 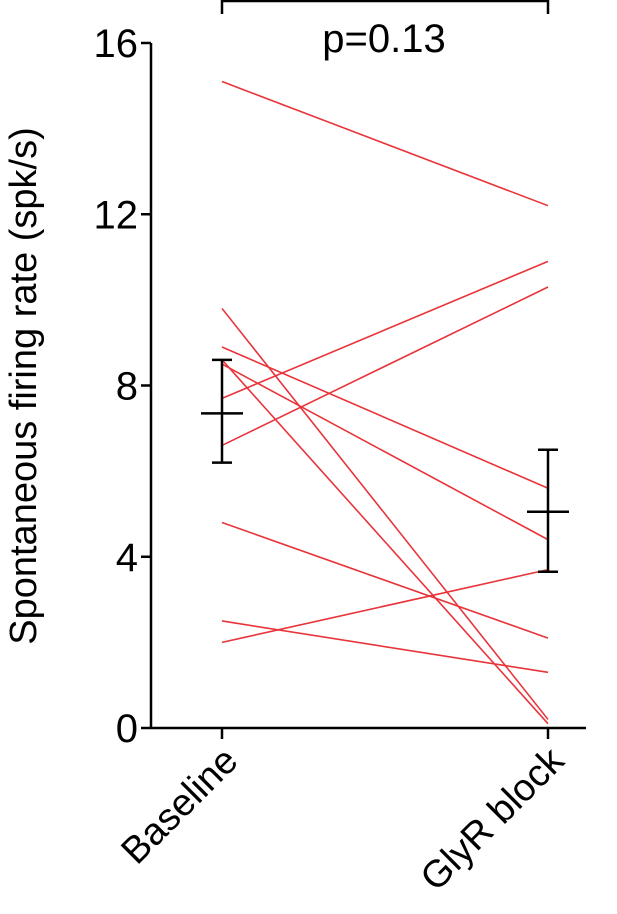 What do you see at coordinates (493, 819) in the screenshot?
I see `x-category-label-2: GlyR block` at bounding box center [493, 819].